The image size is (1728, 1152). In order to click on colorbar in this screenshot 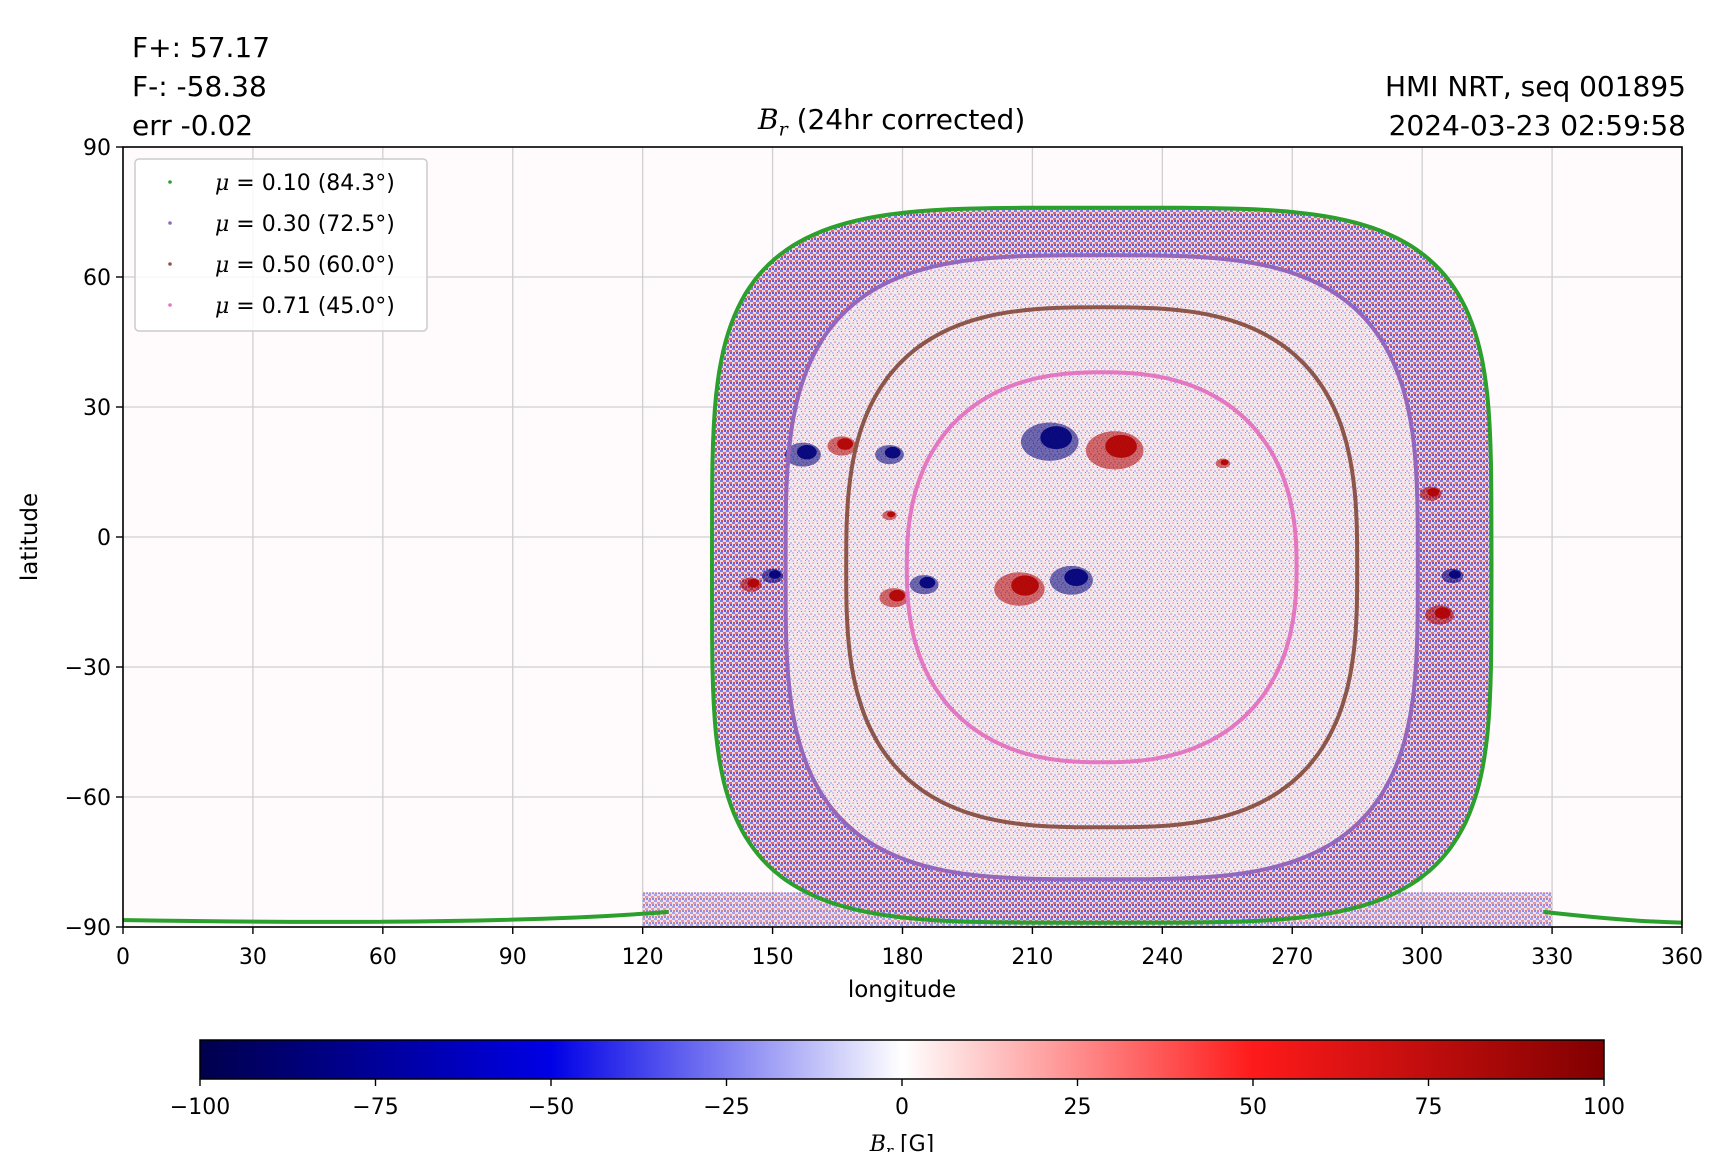, I will do `click(902, 1059)`.